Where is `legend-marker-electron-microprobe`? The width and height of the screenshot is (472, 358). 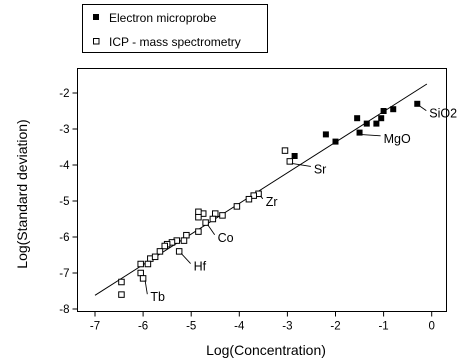 legend-marker-electron-microprobe is located at coordinates (96, 17).